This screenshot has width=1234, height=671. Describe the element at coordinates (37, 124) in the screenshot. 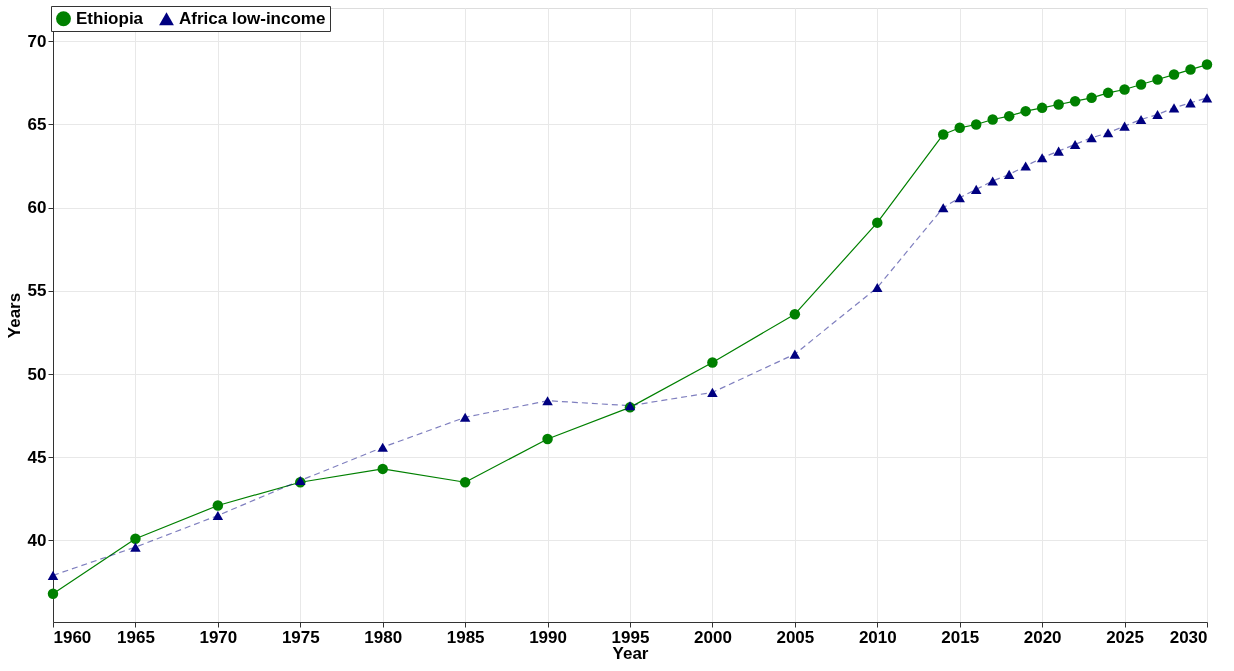

I see `y-tick-label: 65` at that location.